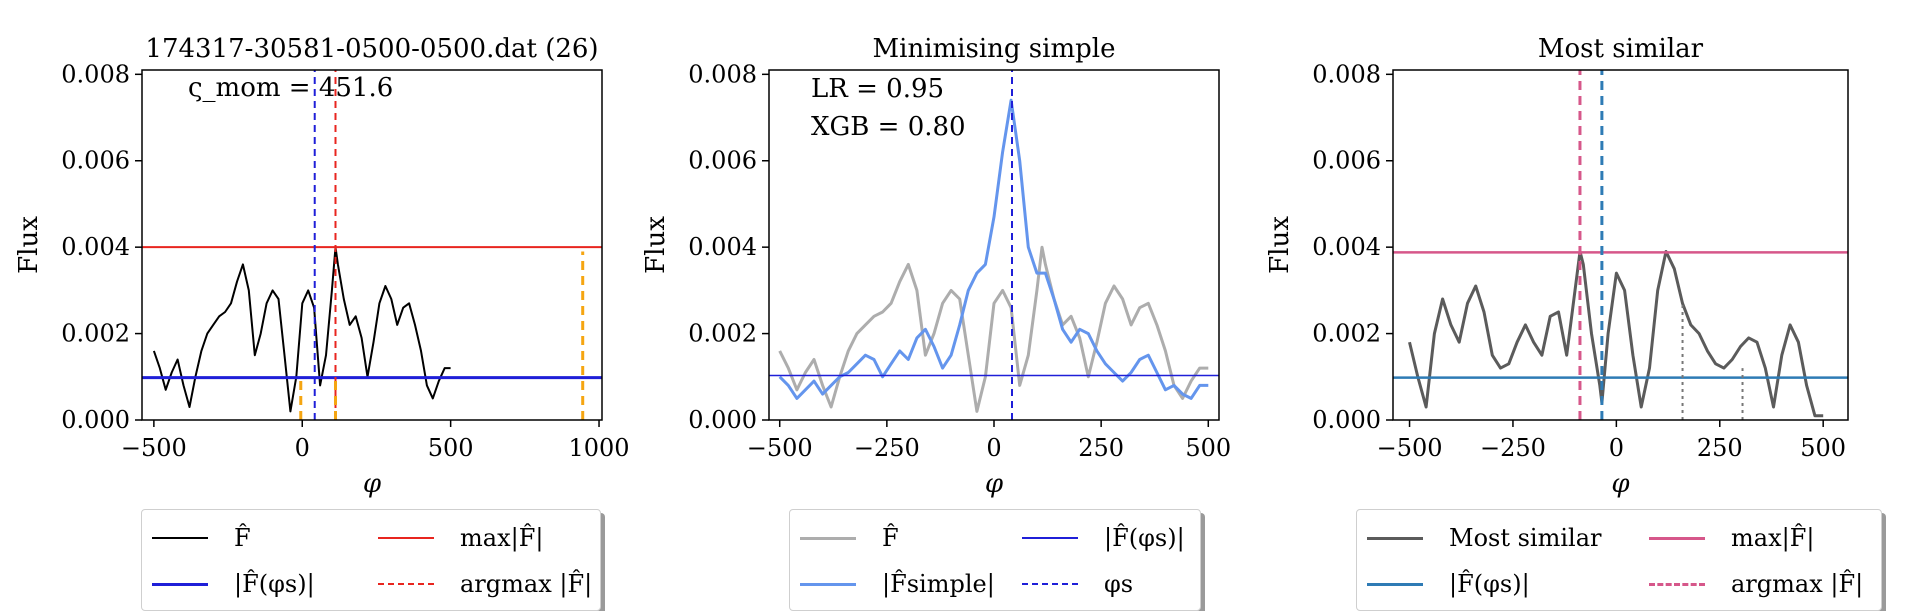  Describe the element at coordinates (371, 49) in the screenshot. I see `chart-title: 174317-30581-0500-0500.dat (26)` at that location.